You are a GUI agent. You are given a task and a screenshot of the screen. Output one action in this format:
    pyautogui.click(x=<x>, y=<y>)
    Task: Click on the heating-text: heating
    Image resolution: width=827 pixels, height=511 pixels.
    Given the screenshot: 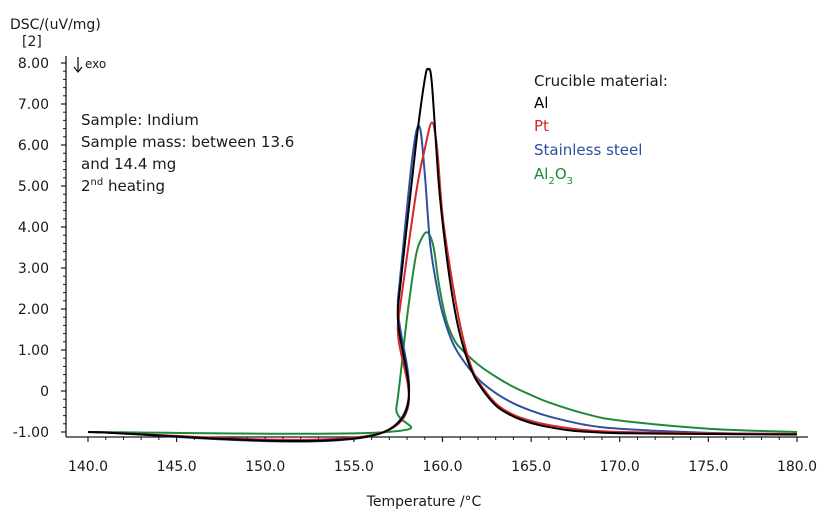 What is the action you would take?
    pyautogui.click(x=134, y=186)
    